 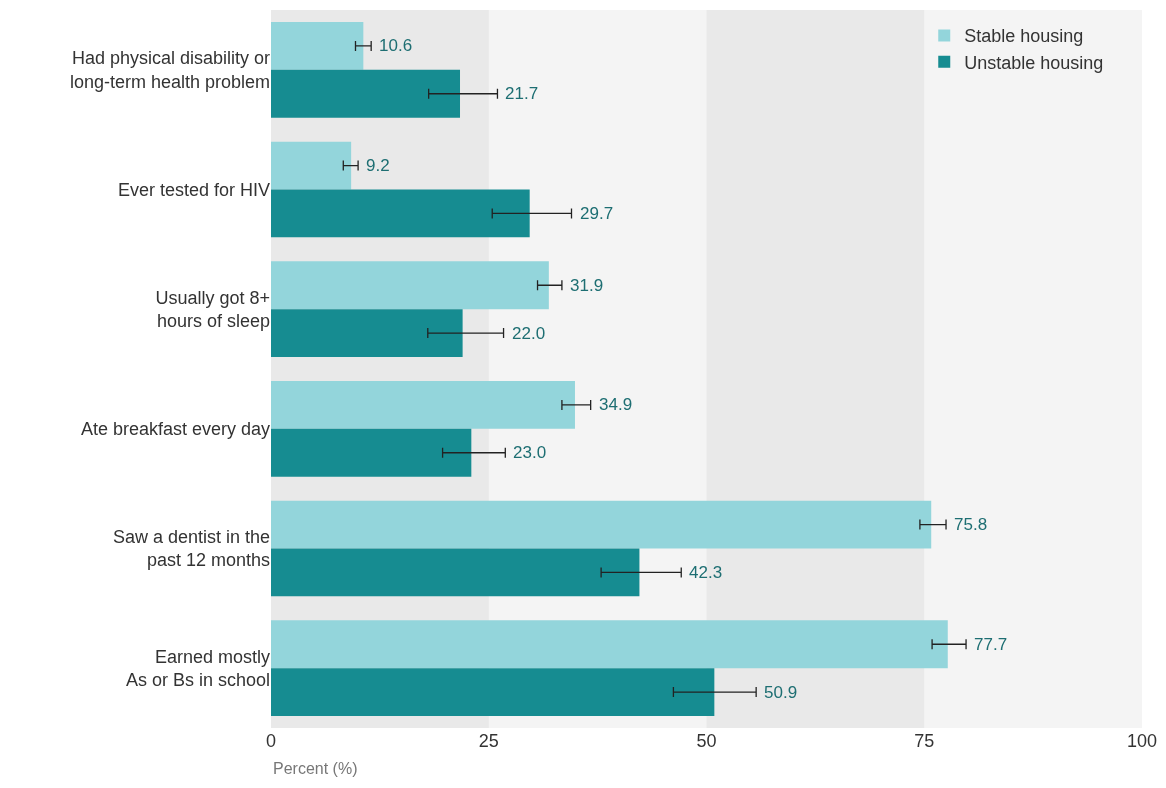 I want to click on data-label: 50.9, so click(x=781, y=692).